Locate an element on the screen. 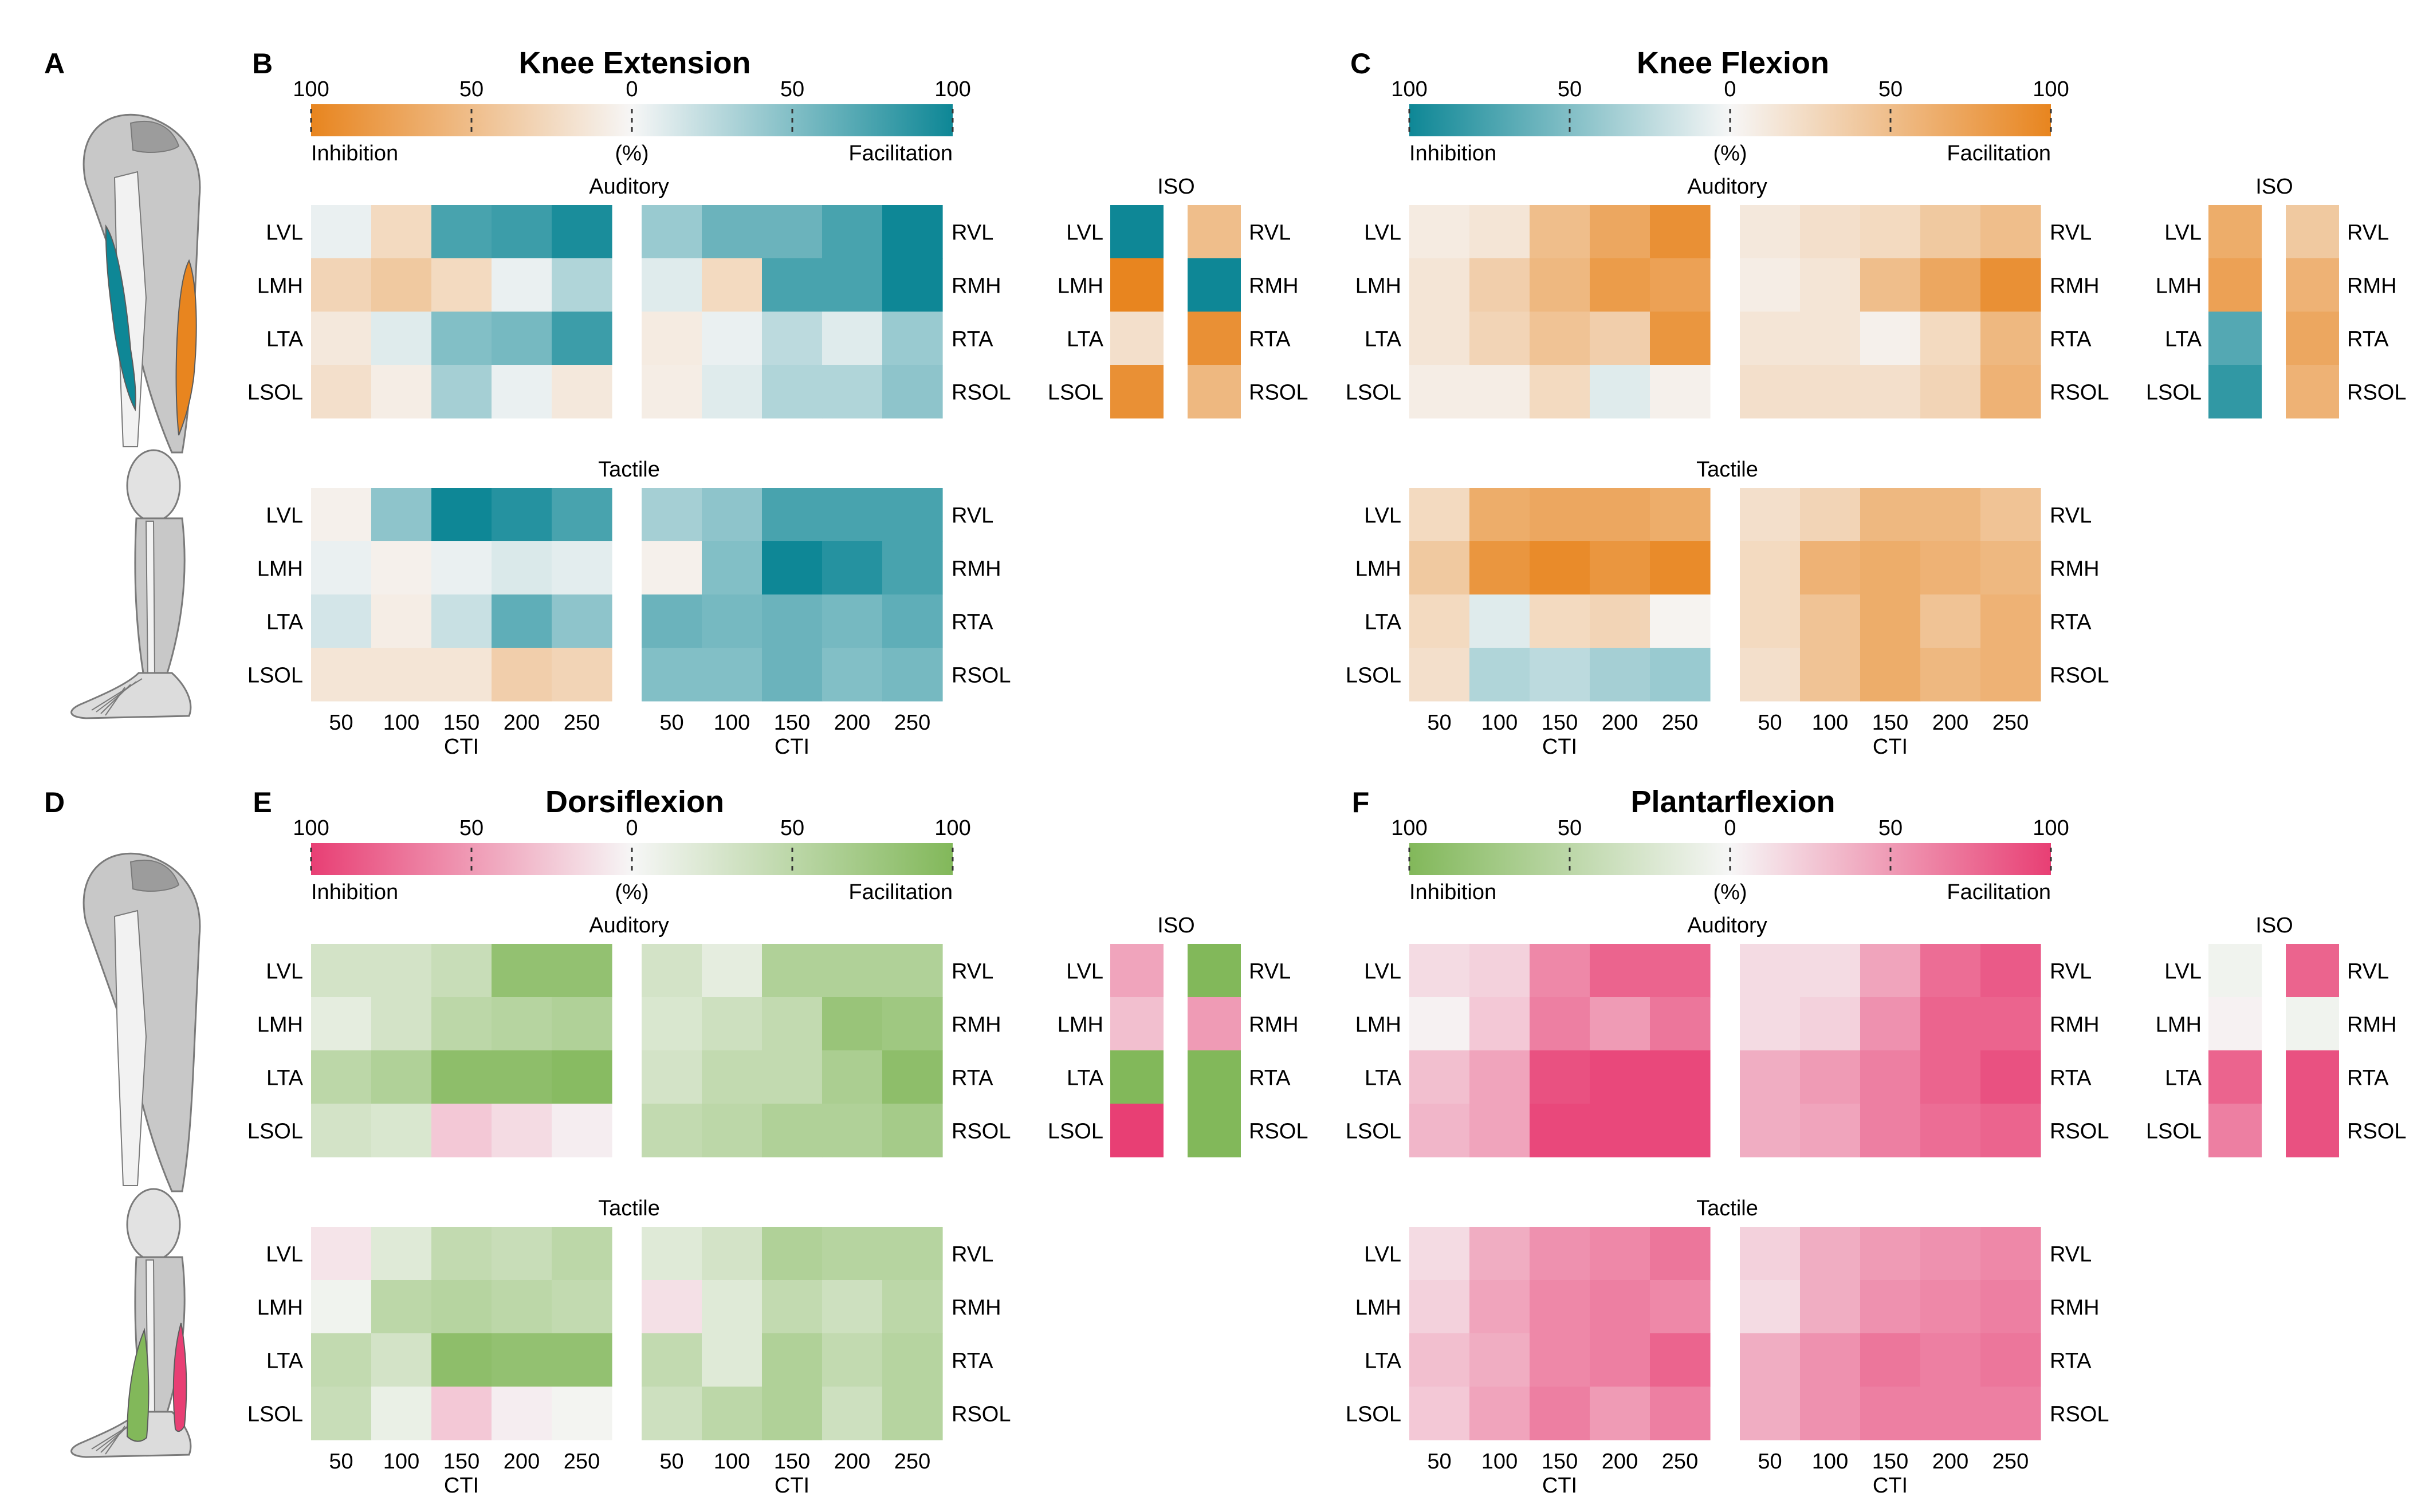 The height and width of the screenshot is (1512, 2425). colorbar-tick-label: 0 is located at coordinates (632, 828).